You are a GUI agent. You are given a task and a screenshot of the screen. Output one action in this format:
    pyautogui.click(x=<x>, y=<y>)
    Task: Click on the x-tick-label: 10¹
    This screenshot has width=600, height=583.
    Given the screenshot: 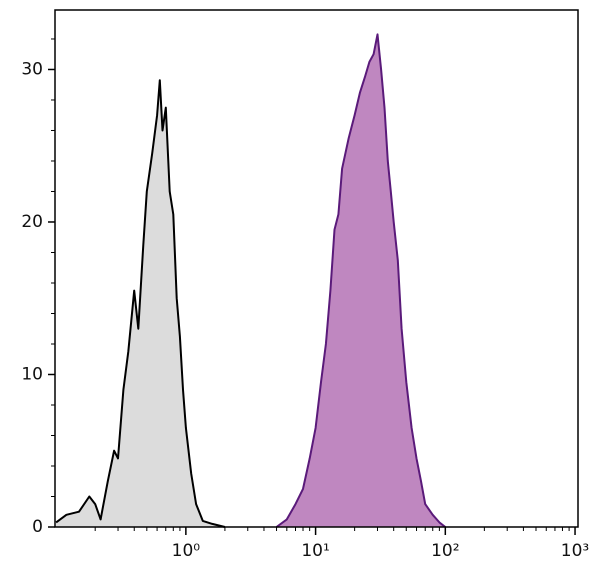 What is the action you would take?
    pyautogui.click(x=315, y=551)
    